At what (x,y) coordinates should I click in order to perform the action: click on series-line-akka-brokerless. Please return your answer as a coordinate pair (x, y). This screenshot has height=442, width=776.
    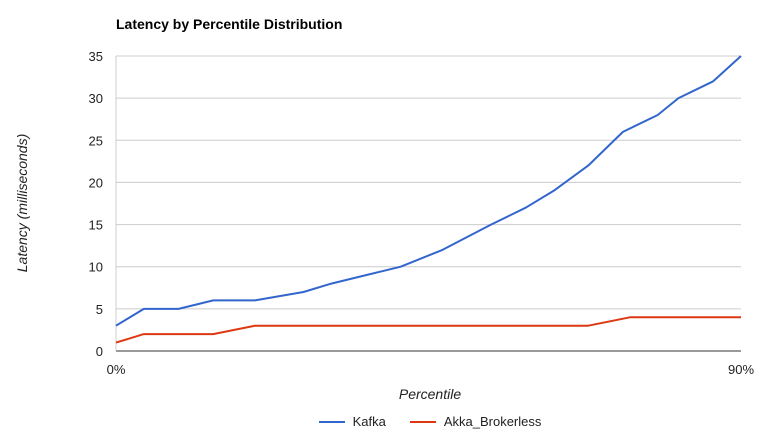
    Looking at the image, I should click on (428, 330).